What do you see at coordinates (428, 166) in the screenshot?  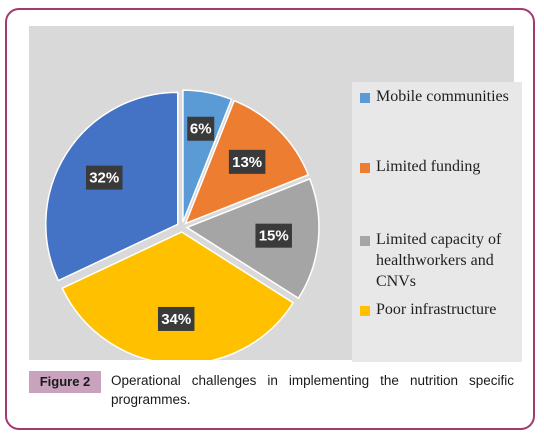 I see `legend-label: Limited funding` at bounding box center [428, 166].